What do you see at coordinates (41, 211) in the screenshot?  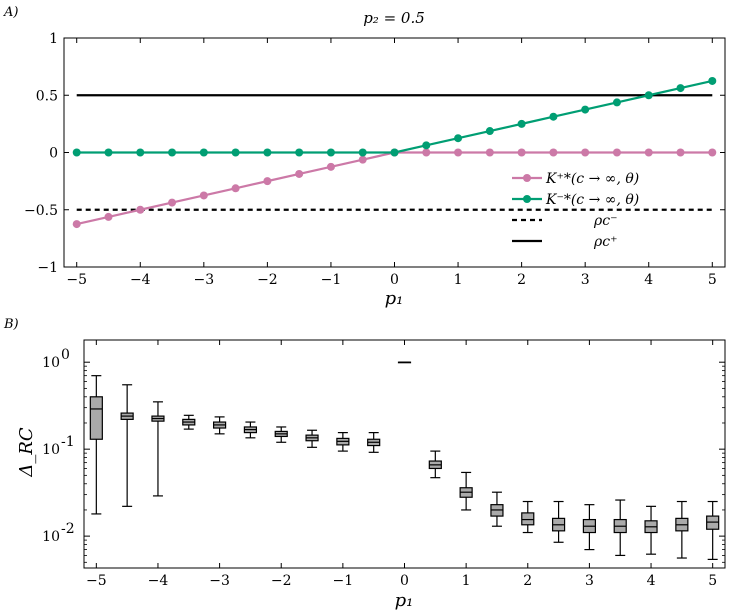 I see `a-ytick-label: −0.5` at bounding box center [41, 211].